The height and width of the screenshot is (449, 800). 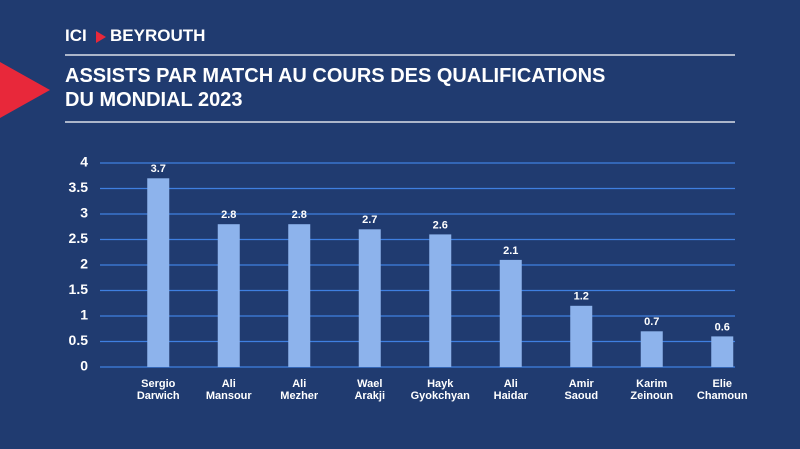 I want to click on y-tick-label: 1.5, so click(x=79, y=289).